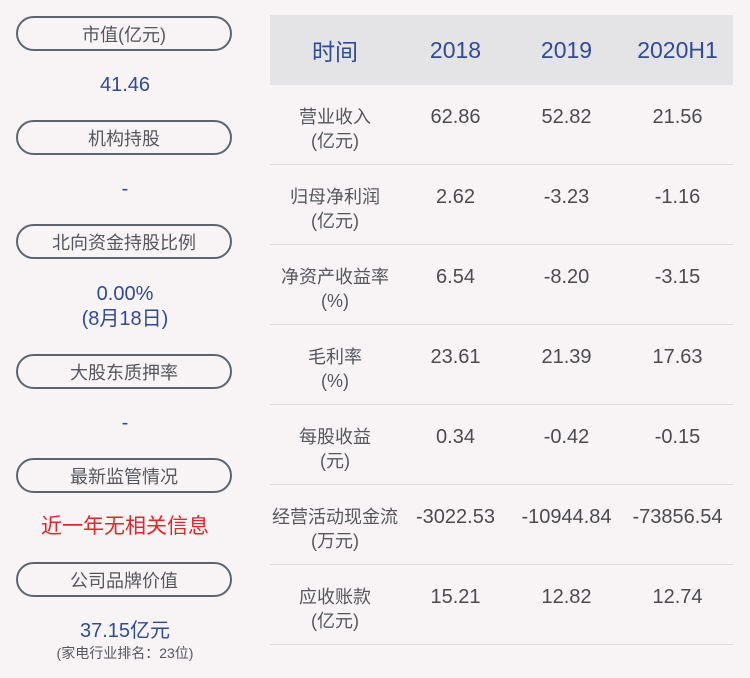 This screenshot has height=678, width=750. What do you see at coordinates (125, 526) in the screenshot?
I see `regulatory-status-value: 近一年无相关信息` at bounding box center [125, 526].